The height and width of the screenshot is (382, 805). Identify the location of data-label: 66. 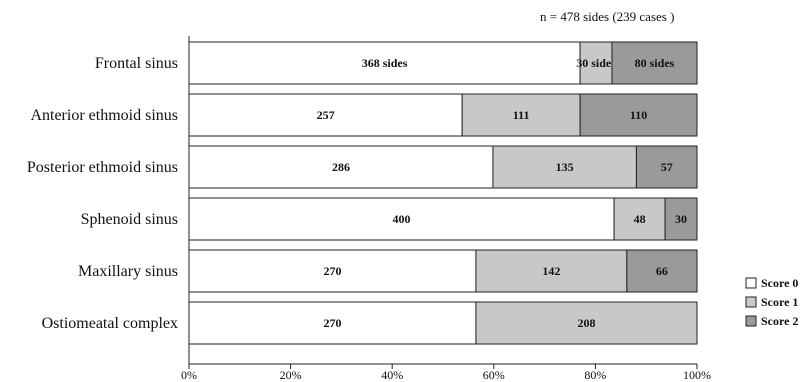
(662, 271).